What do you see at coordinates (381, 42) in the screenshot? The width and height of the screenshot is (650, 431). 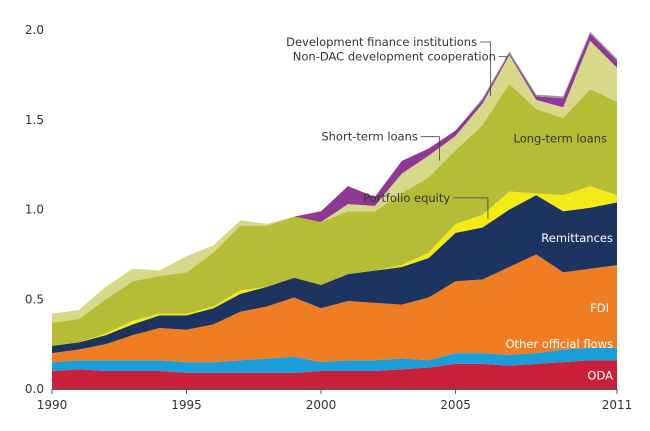 I see `series-label-development-finance-institutions: Development finance institutions` at bounding box center [381, 42].